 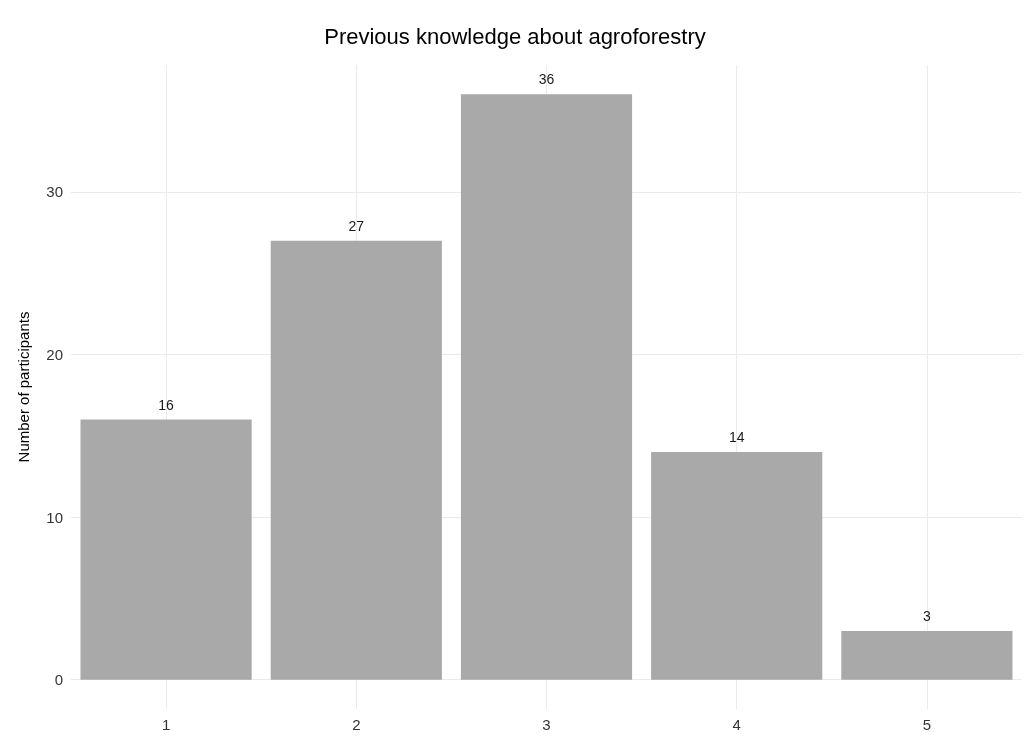 What do you see at coordinates (166, 404) in the screenshot?
I see `data-label: 16` at bounding box center [166, 404].